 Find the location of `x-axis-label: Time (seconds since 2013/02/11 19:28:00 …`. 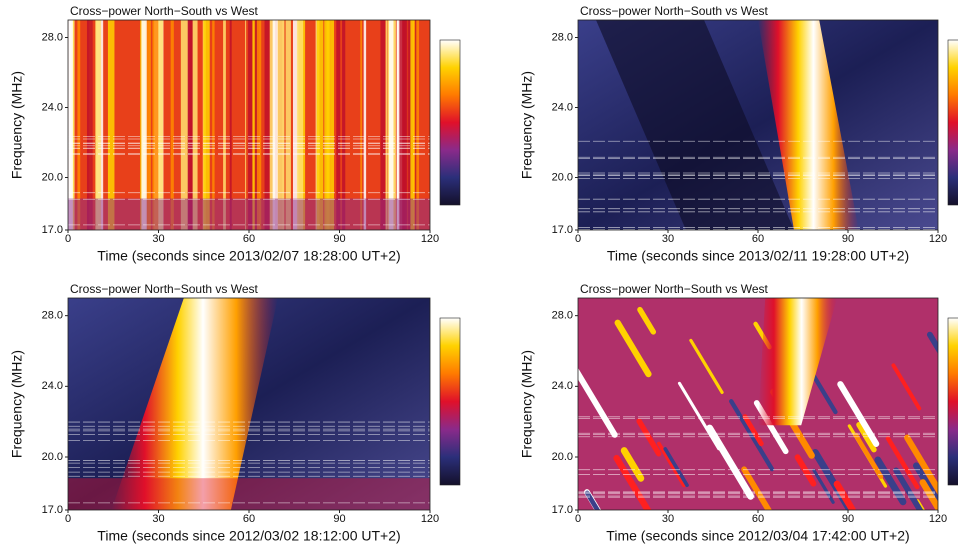

x-axis-label: Time (seconds since 2013/02/11 19:28:00 … is located at coordinates (758, 256).